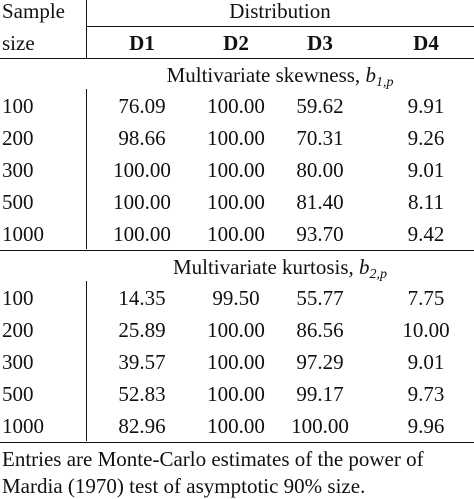 This screenshot has width=474, height=499. I want to click on value-cell-d1: 39.57, so click(142, 362).